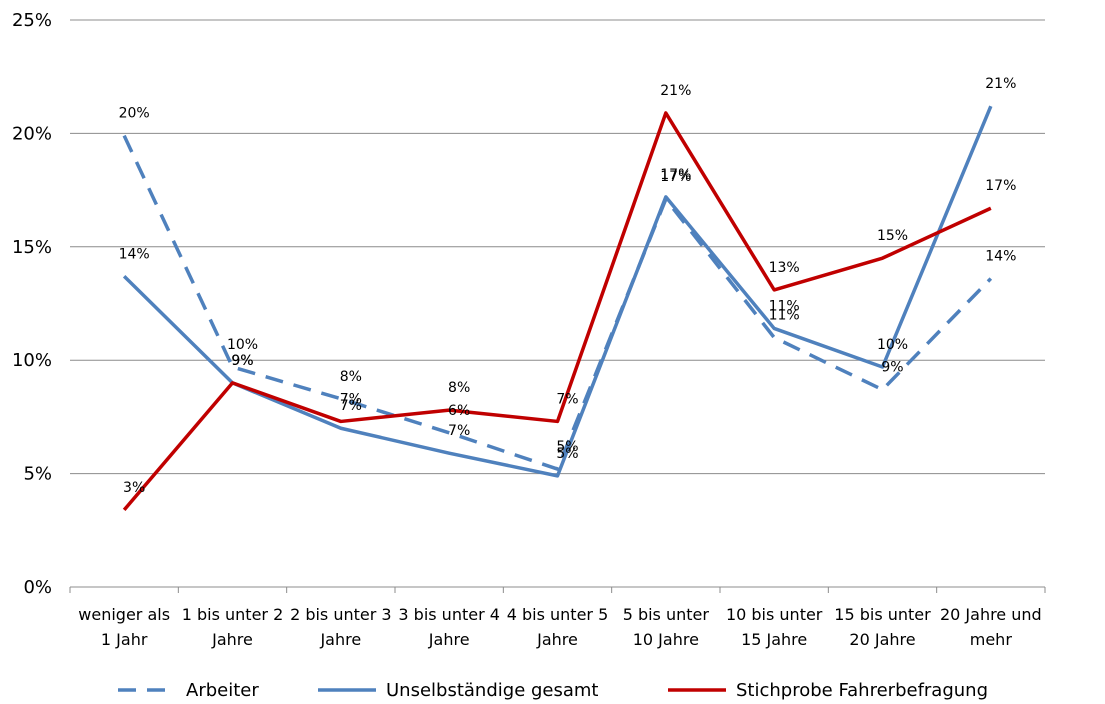 This screenshot has width=1105, height=704. Describe the element at coordinates (666, 614) in the screenshot. I see `x-category-label: 5 bis unter` at that location.